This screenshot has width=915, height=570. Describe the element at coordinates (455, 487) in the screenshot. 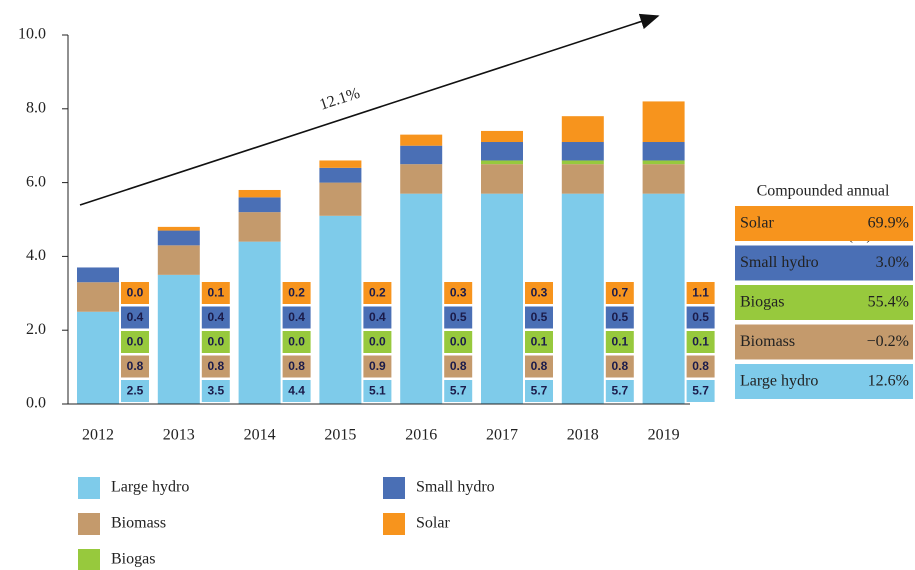

I see `legend-label: Small hydro` at that location.